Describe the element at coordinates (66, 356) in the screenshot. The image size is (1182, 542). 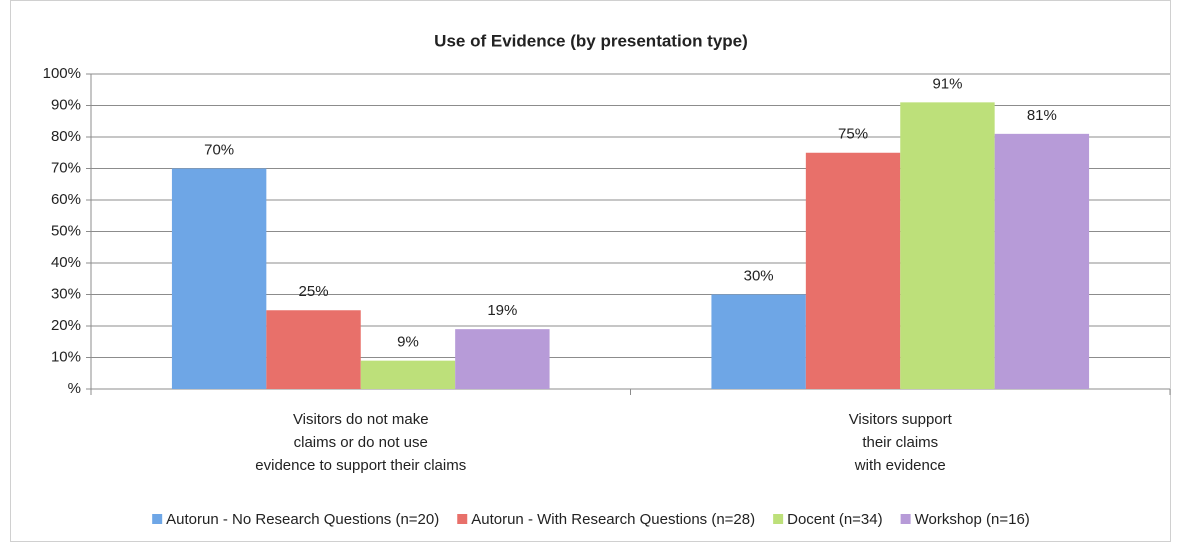
I see `y-tick-label: 10%` at that location.